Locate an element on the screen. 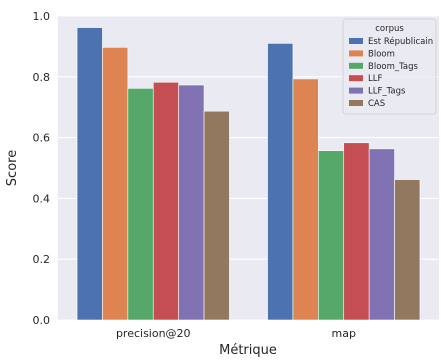  x-axis-label: Métrique is located at coordinates (248, 350).